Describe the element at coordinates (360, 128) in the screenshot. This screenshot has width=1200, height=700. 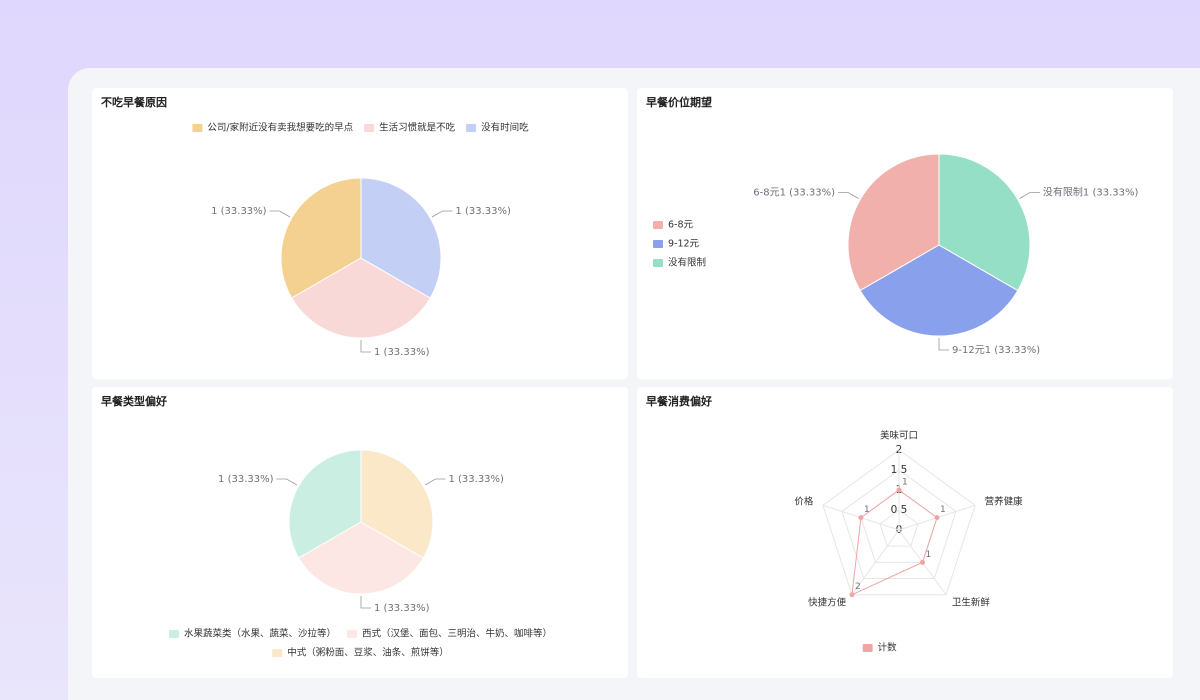
I see `legend: 公司/家附近没有卖我想要吃的早点 生活习惯就是不吃 没有时间吃` at that location.